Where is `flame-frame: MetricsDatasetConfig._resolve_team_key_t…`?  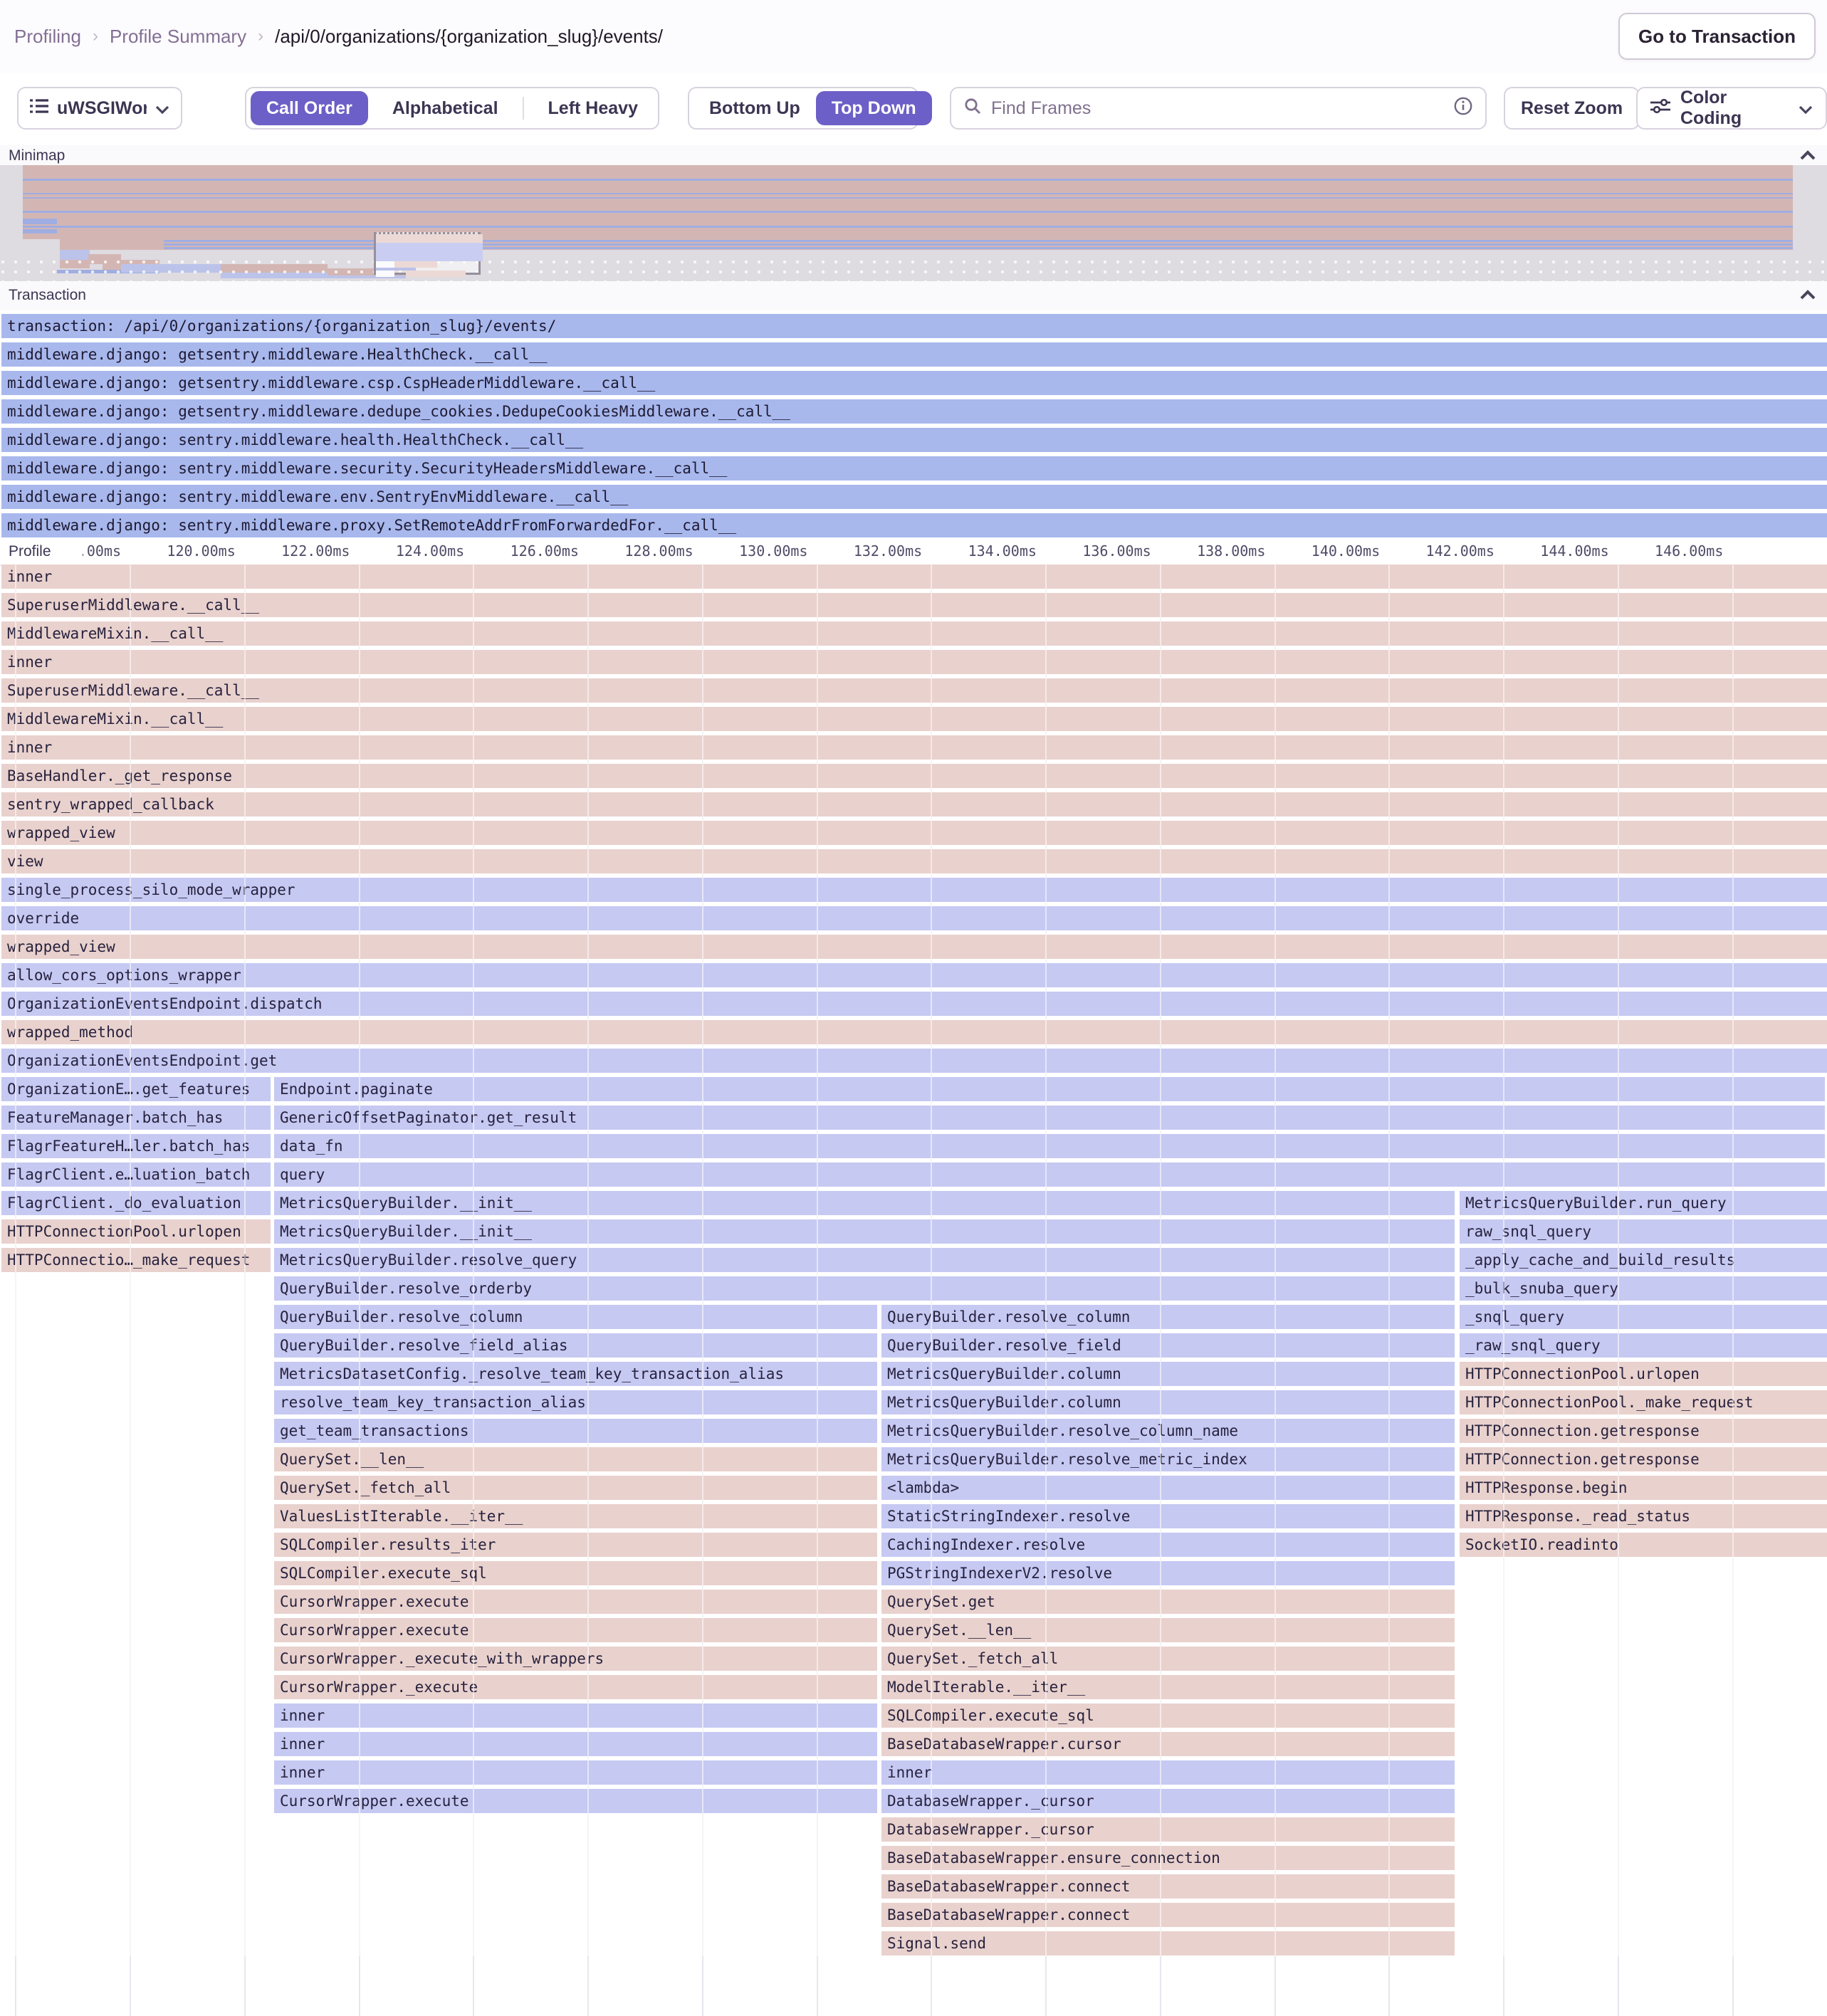 flame-frame: MetricsDatasetConfig._resolve_team_key_t… is located at coordinates (575, 1374).